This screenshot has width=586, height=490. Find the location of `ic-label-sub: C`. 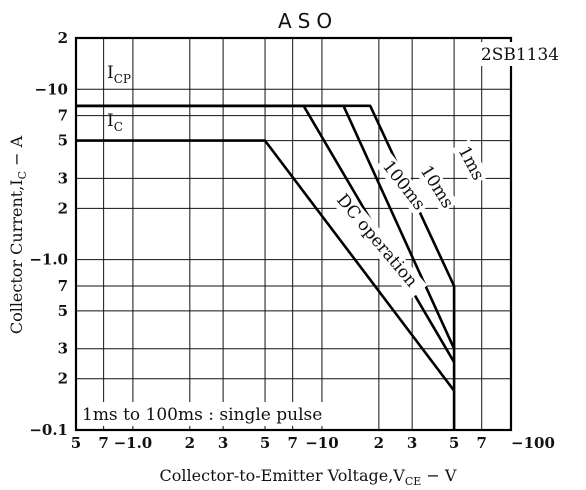

ic-label-sub: C is located at coordinates (118, 127).